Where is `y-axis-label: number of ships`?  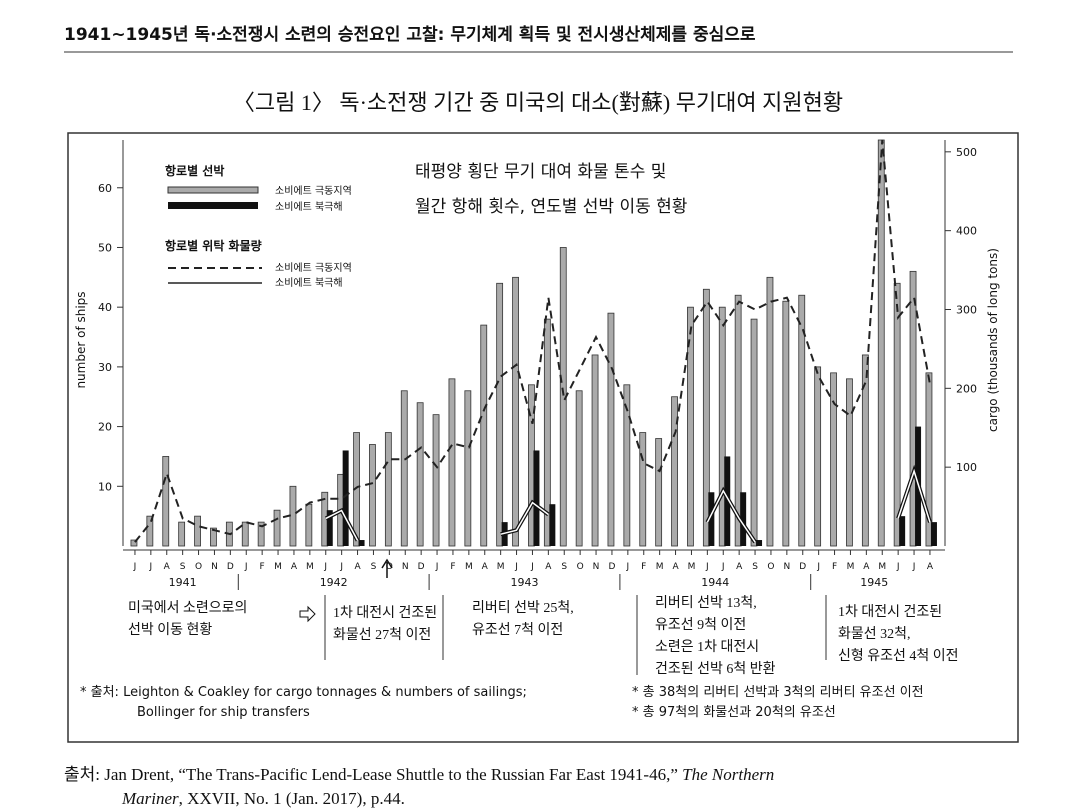 y-axis-label: number of ships is located at coordinates (81, 339).